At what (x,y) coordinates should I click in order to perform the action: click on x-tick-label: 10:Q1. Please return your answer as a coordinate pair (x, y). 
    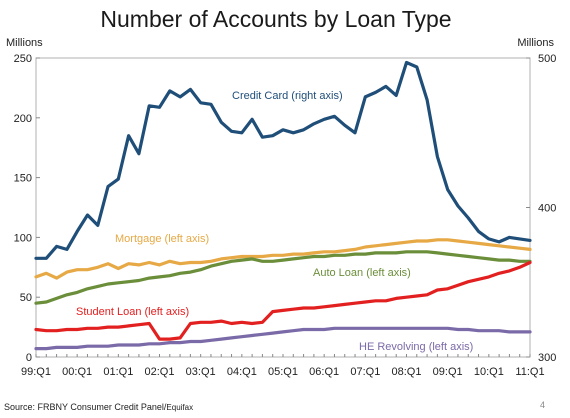
    Looking at the image, I should click on (489, 372).